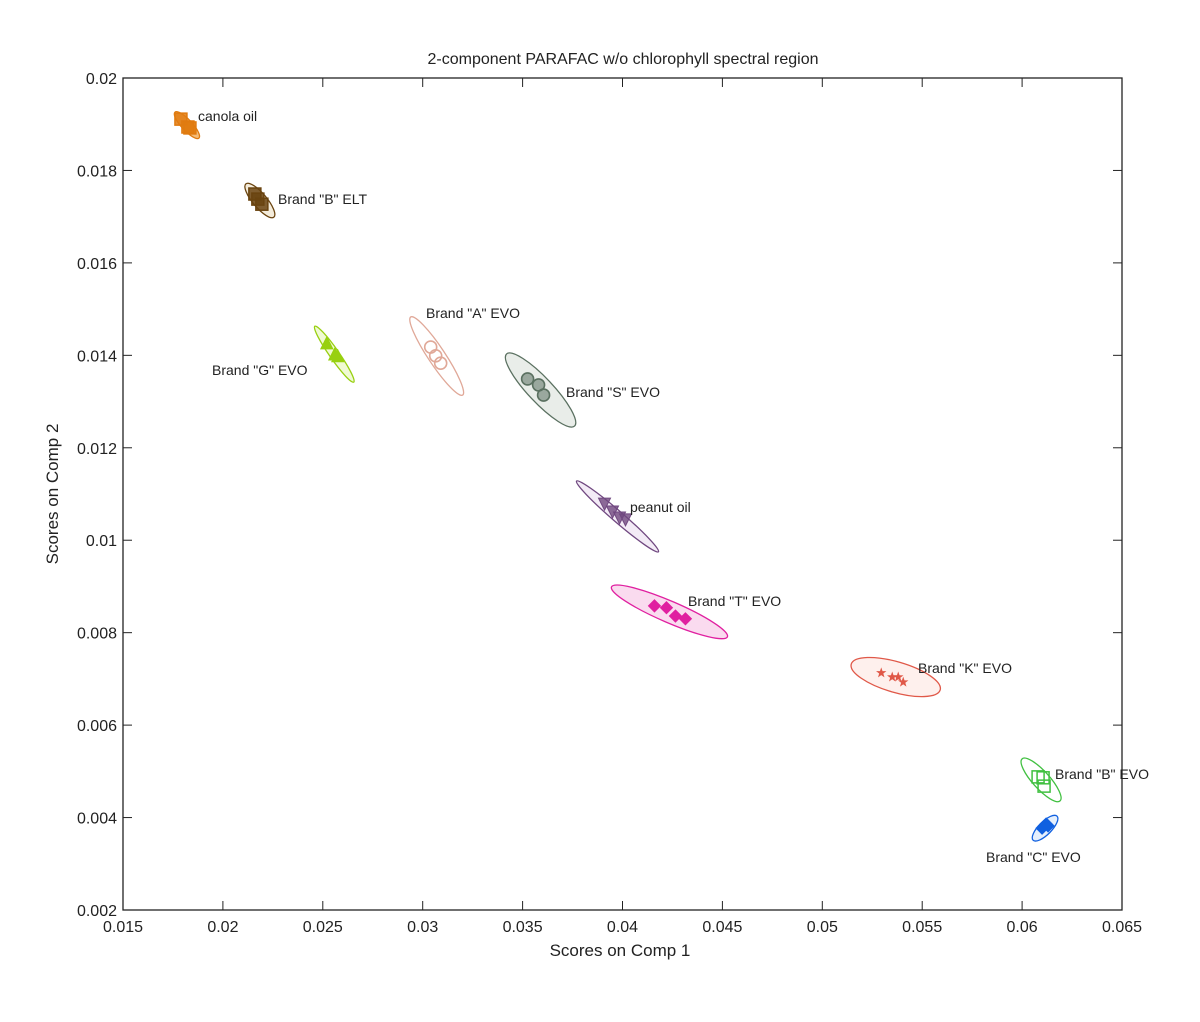  Describe the element at coordinates (422, 927) in the screenshot. I see `x-tick-label: 0.03` at that location.